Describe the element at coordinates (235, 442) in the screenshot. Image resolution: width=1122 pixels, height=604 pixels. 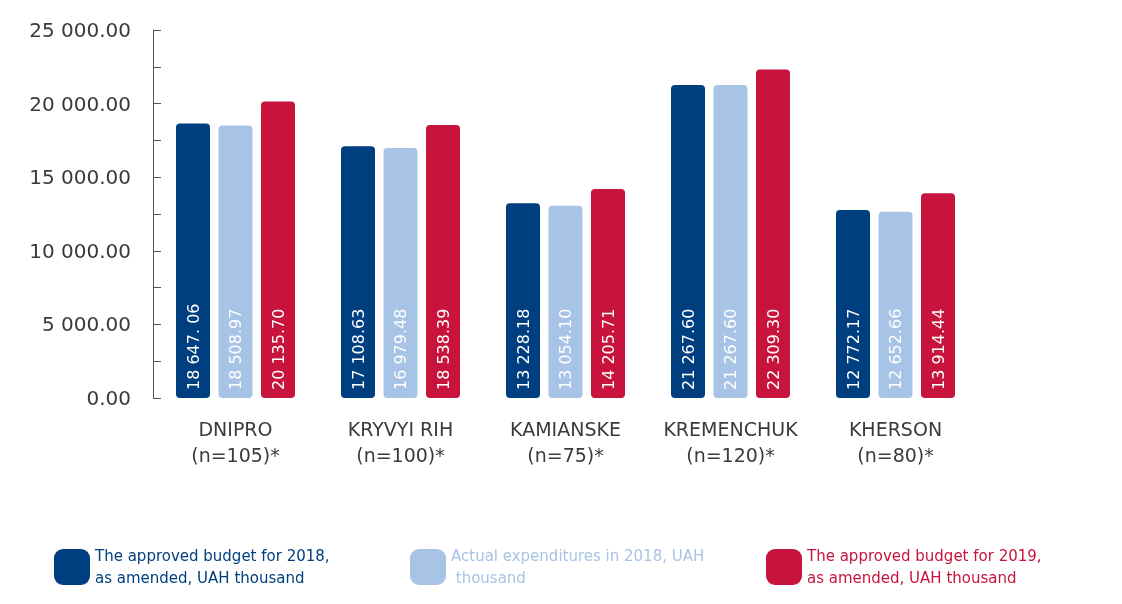
I see `x-tick-label: DNIPRO (n=105)*` at that location.